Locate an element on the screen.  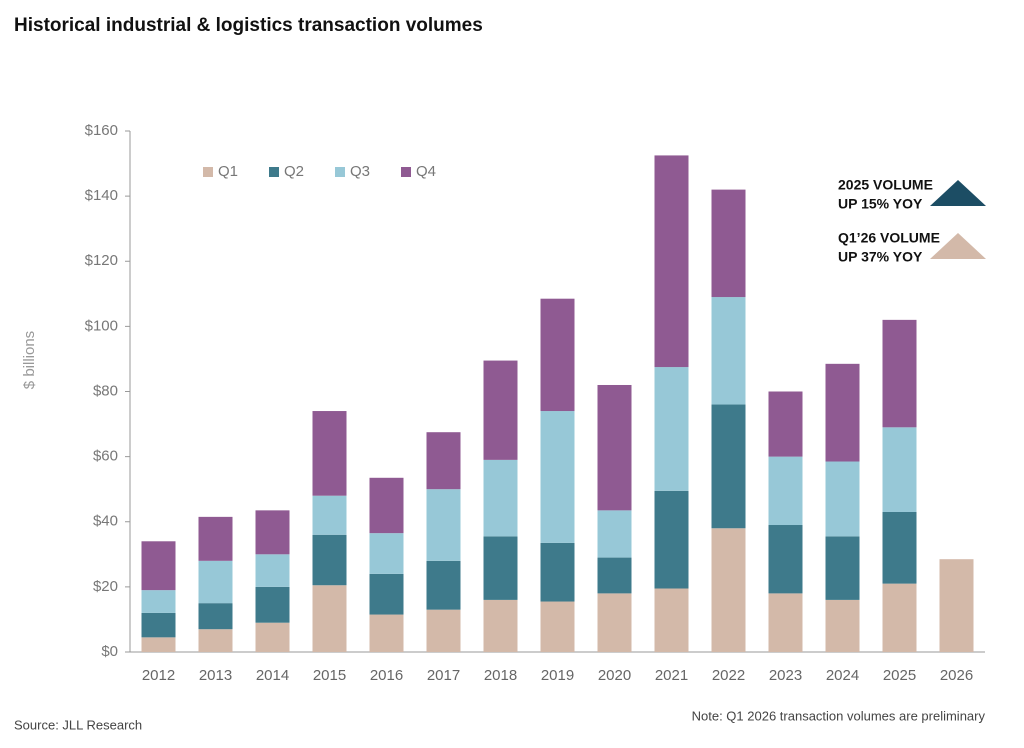
annotation-text: UP 15% YOY is located at coordinates (880, 204).